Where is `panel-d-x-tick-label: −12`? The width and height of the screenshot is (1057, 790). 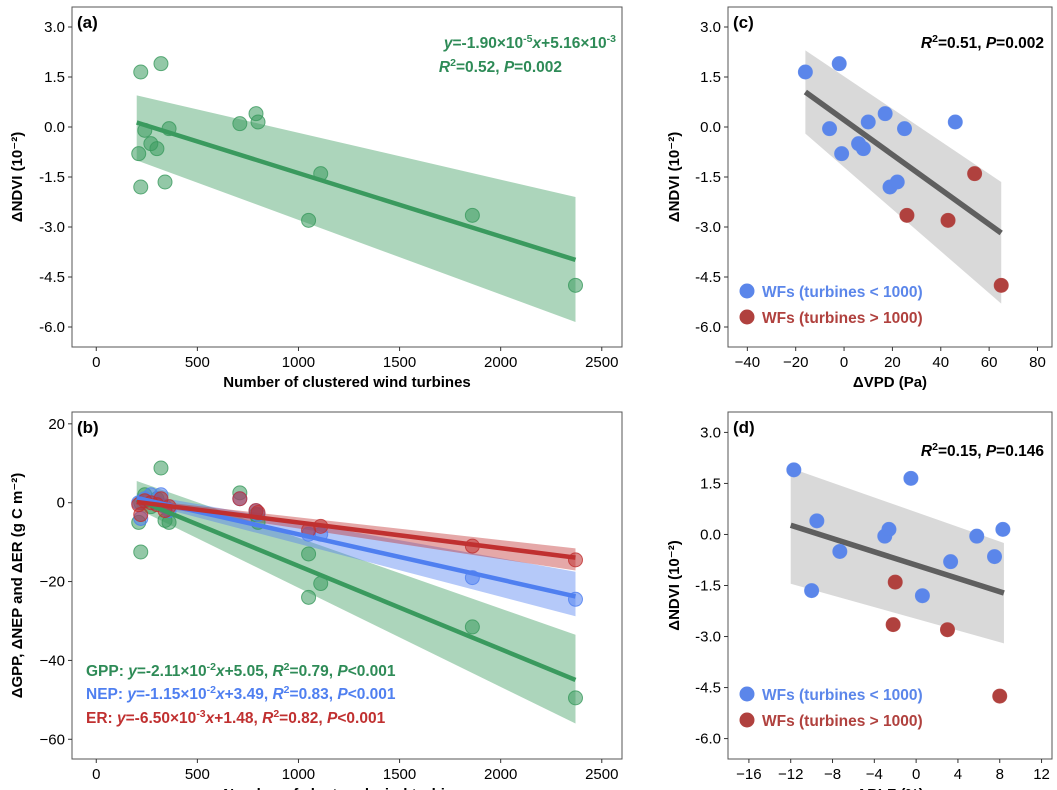
panel-d-x-tick-label: −12 is located at coordinates (790, 774).